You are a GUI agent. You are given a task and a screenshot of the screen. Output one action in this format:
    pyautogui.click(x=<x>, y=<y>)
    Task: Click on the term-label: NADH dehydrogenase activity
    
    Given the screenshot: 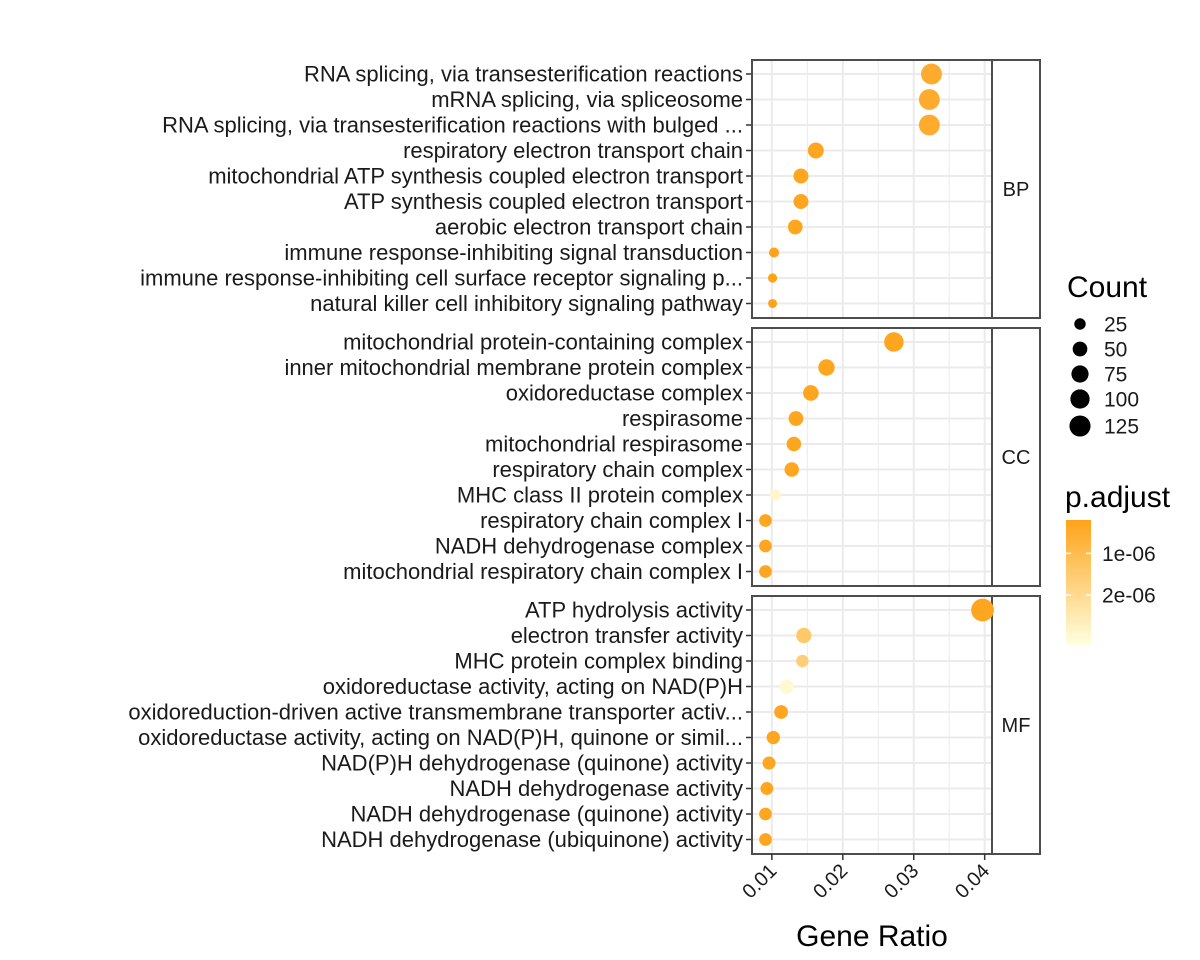 What is the action you would take?
    pyautogui.click(x=596, y=788)
    